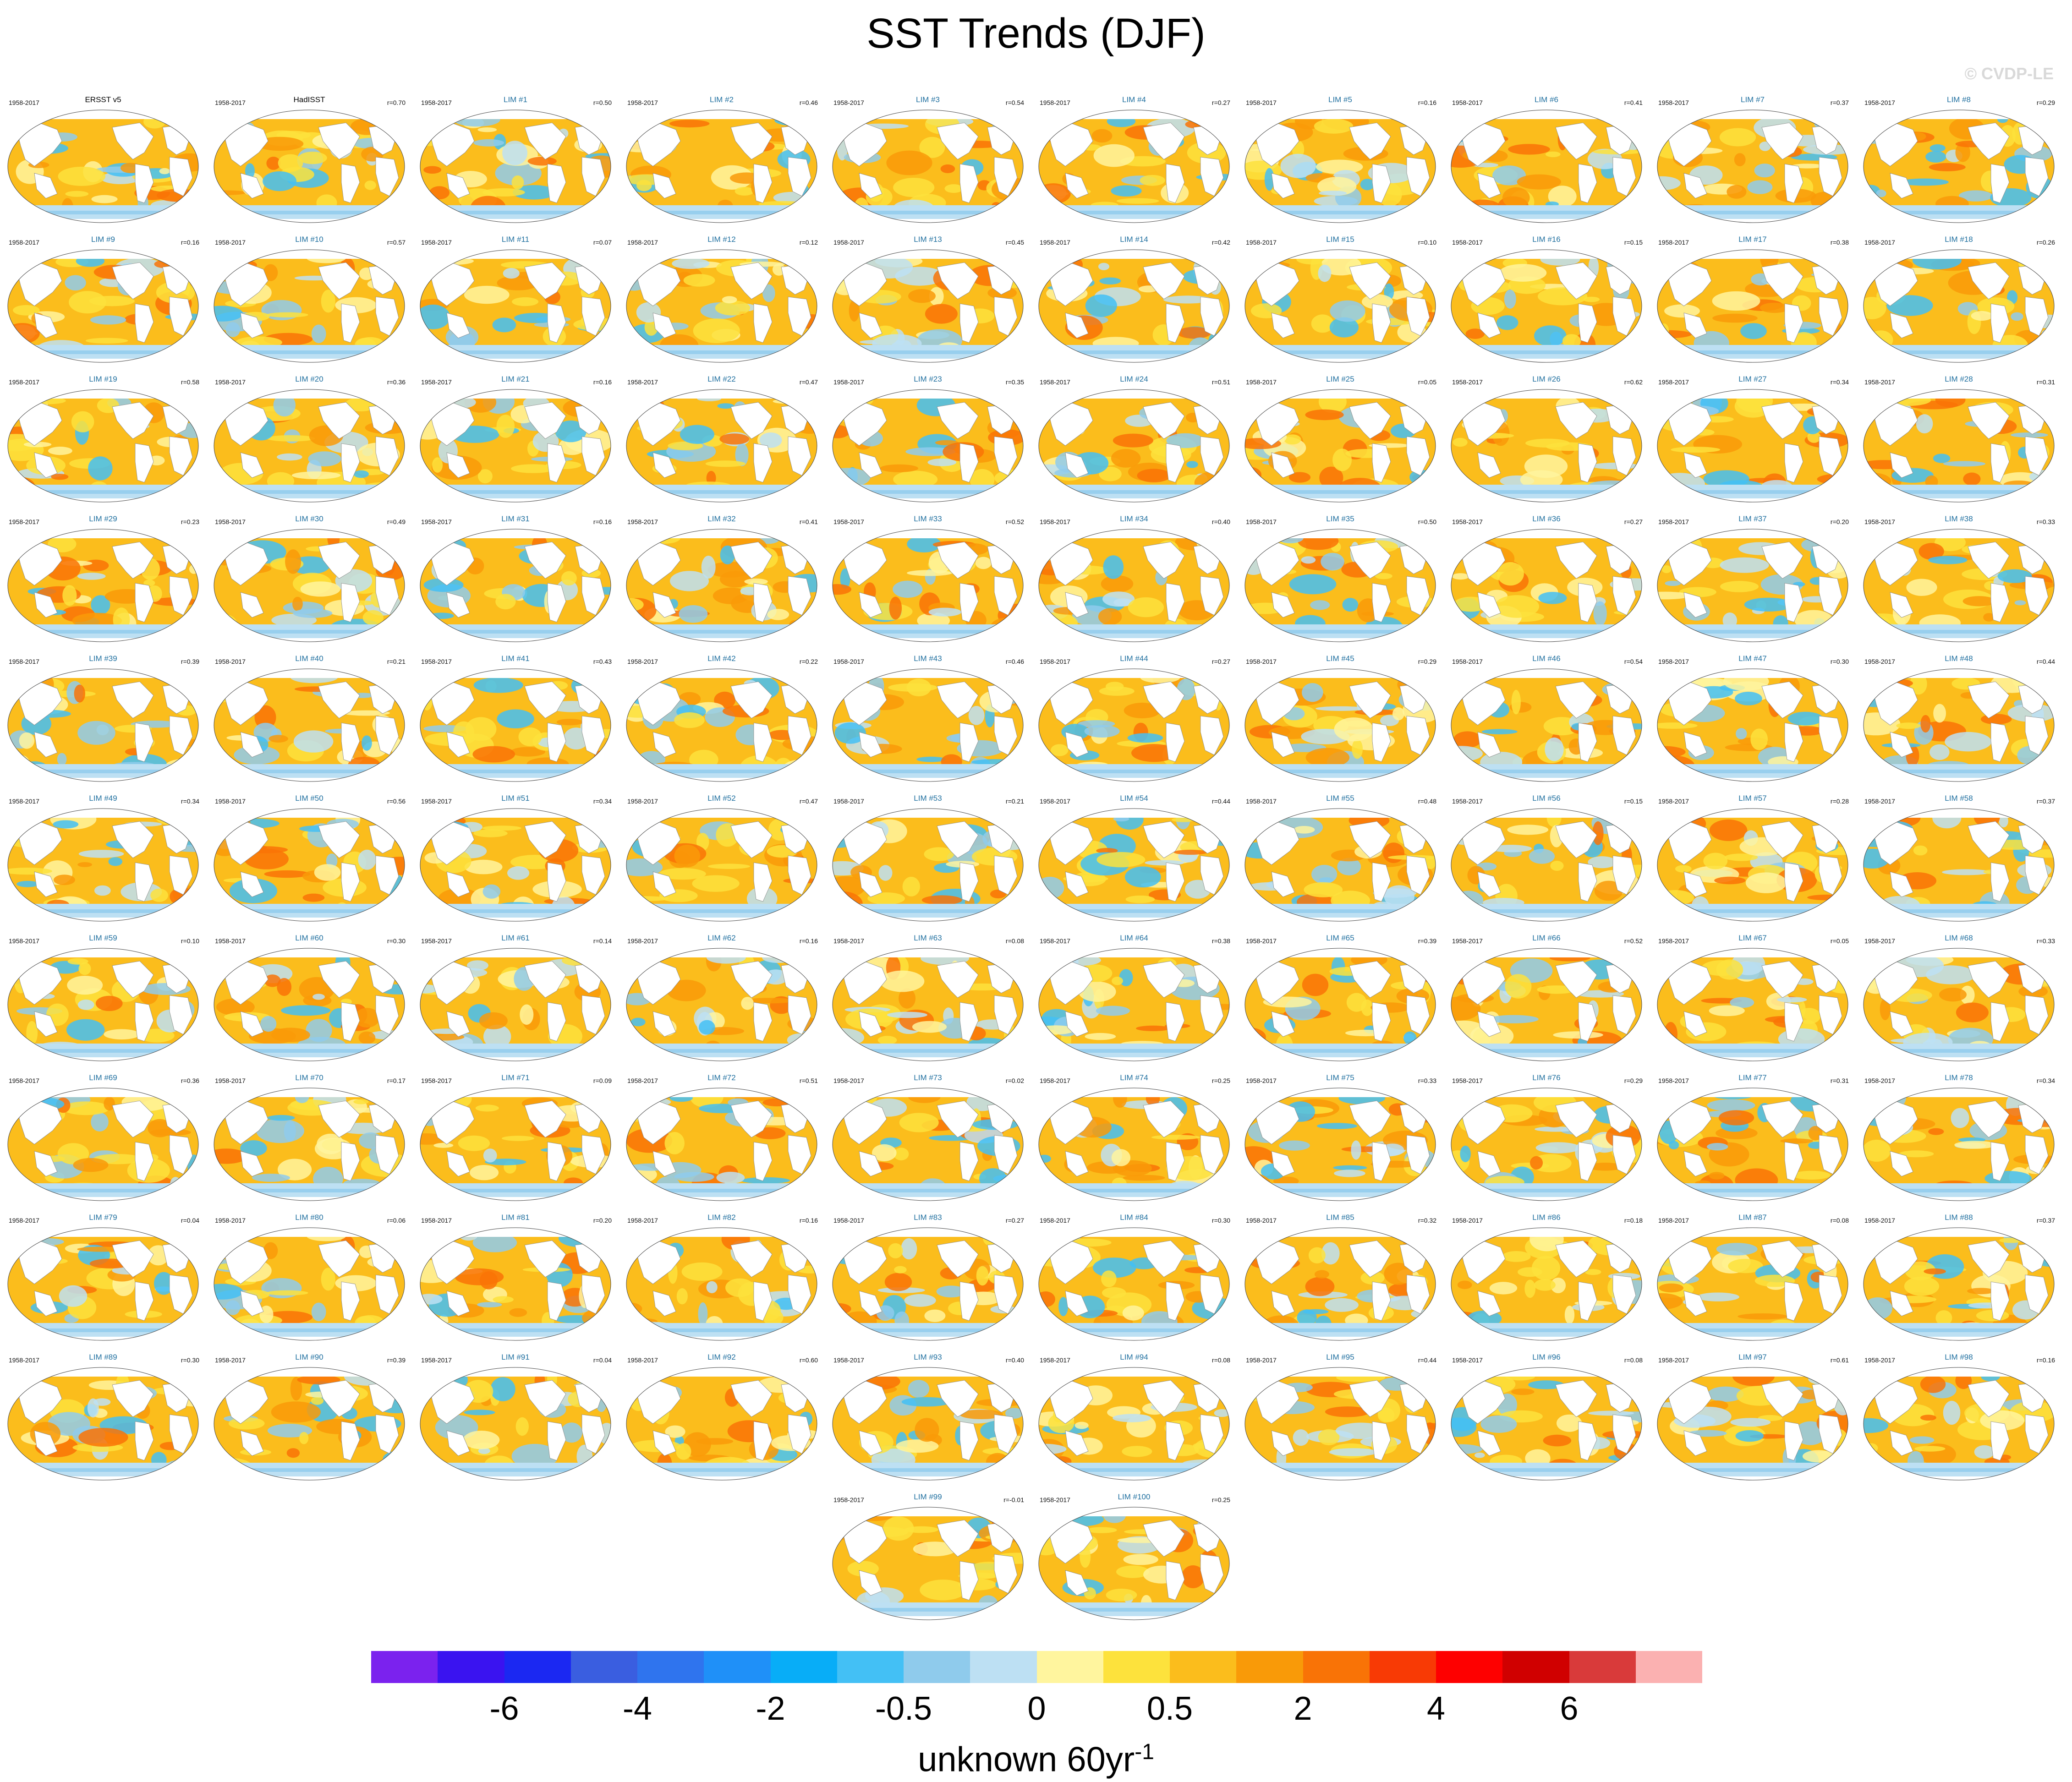 The image size is (2072, 1782). Describe the element at coordinates (1752, 159) in the screenshot. I see `map-panel: 1958-2017 LIM #7 r=0.37` at that location.